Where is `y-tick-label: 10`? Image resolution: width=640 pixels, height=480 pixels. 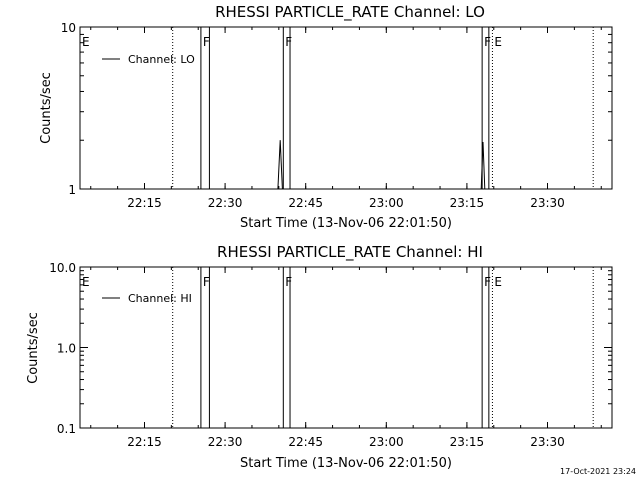 y-tick-label: 10 is located at coordinates (68, 28).